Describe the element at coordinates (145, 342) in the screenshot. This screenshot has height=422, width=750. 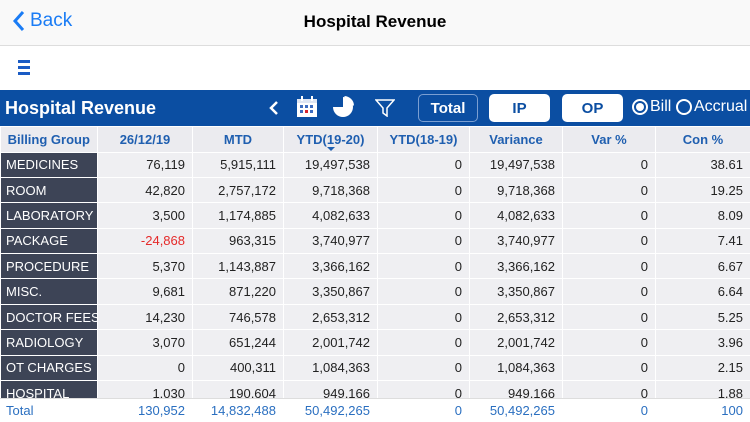
I see `value-cell: 3,070` at that location.